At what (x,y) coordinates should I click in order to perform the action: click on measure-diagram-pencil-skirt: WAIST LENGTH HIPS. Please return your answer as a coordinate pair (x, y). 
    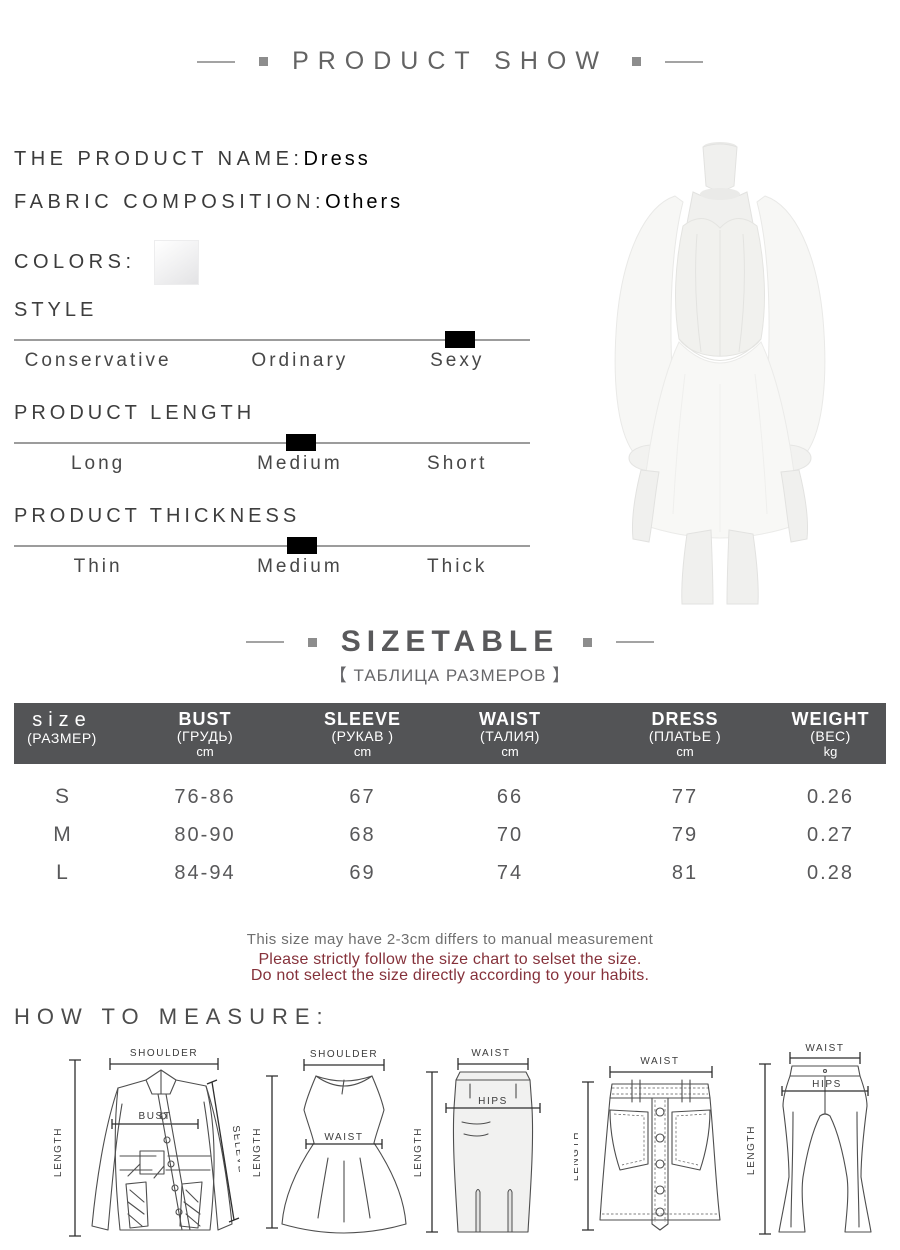
    Looking at the image, I should click on (479, 1142).